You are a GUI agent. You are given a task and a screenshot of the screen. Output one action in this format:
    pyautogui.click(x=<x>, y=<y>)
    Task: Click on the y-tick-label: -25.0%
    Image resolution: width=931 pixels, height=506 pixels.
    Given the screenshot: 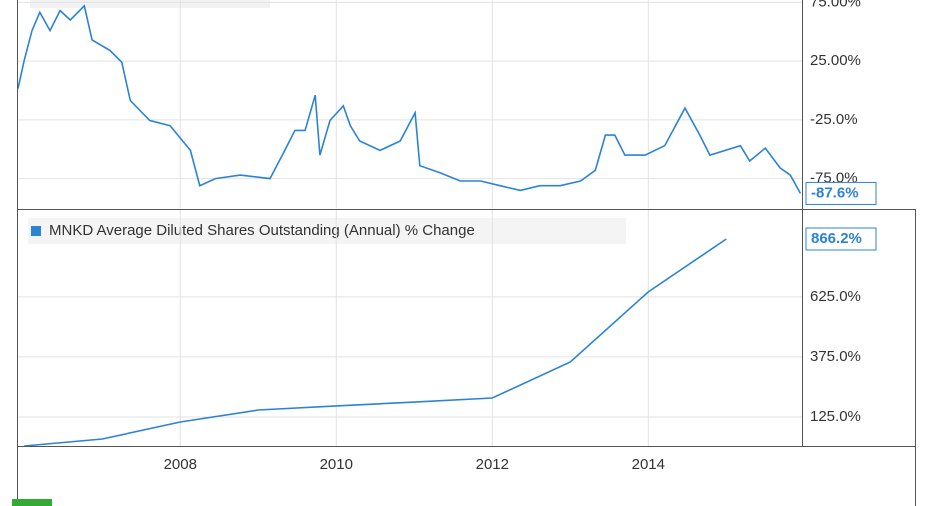 What is the action you would take?
    pyautogui.click(x=834, y=119)
    